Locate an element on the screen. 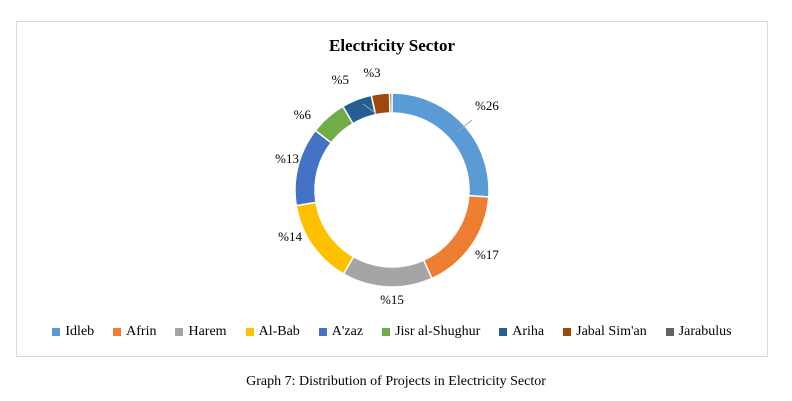 This screenshot has height=401, width=792. data-label: %15 is located at coordinates (392, 299).